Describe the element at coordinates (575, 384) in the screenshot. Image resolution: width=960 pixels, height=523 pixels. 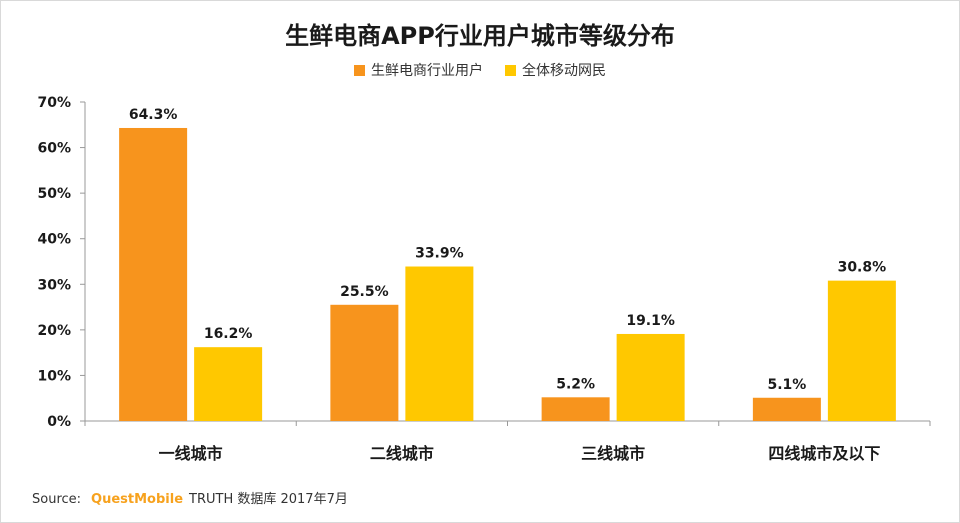
I see `data-label: 5.2%` at that location.